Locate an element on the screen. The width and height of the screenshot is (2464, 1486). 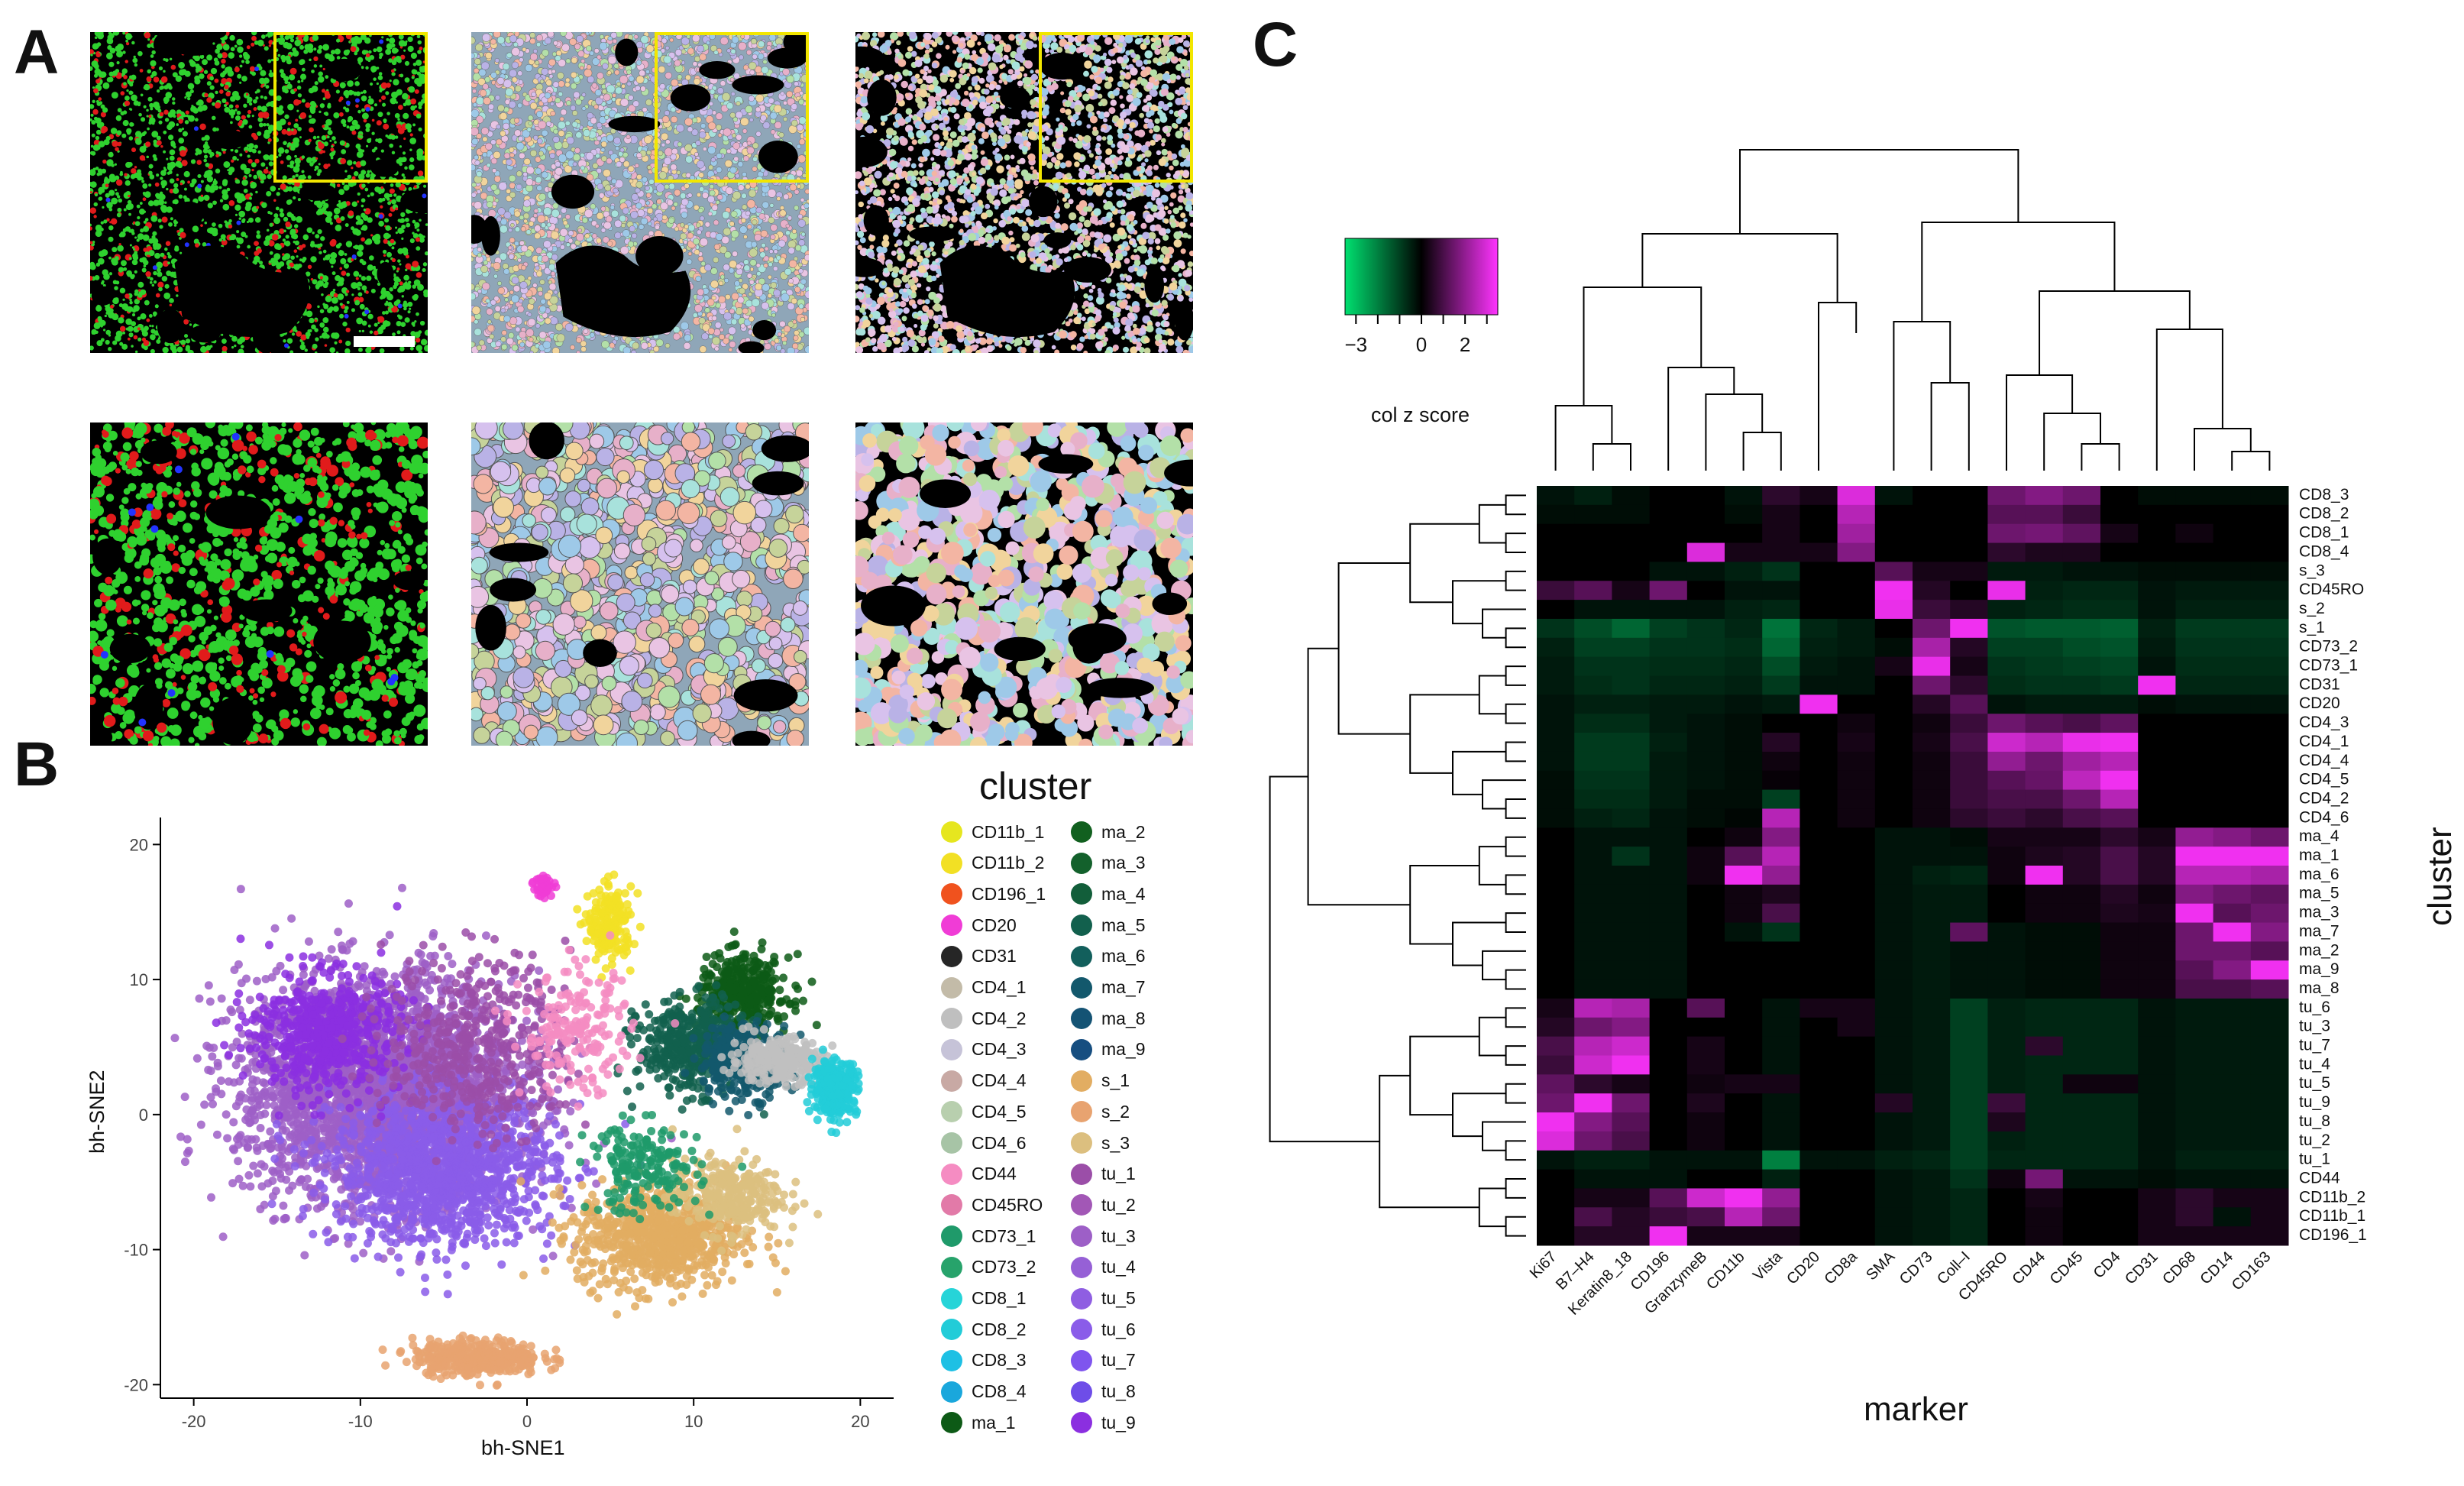
panel-label-a: A is located at coordinates (36, 52).